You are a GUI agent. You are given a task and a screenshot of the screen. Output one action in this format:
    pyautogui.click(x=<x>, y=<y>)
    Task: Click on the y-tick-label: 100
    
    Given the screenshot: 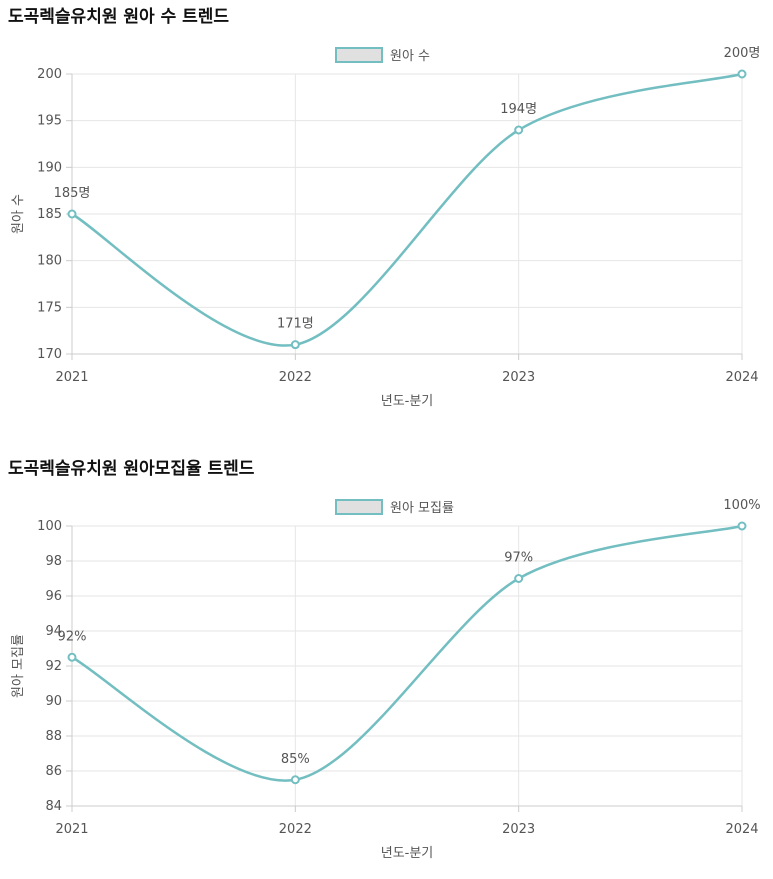 What is the action you would take?
    pyautogui.click(x=49, y=526)
    